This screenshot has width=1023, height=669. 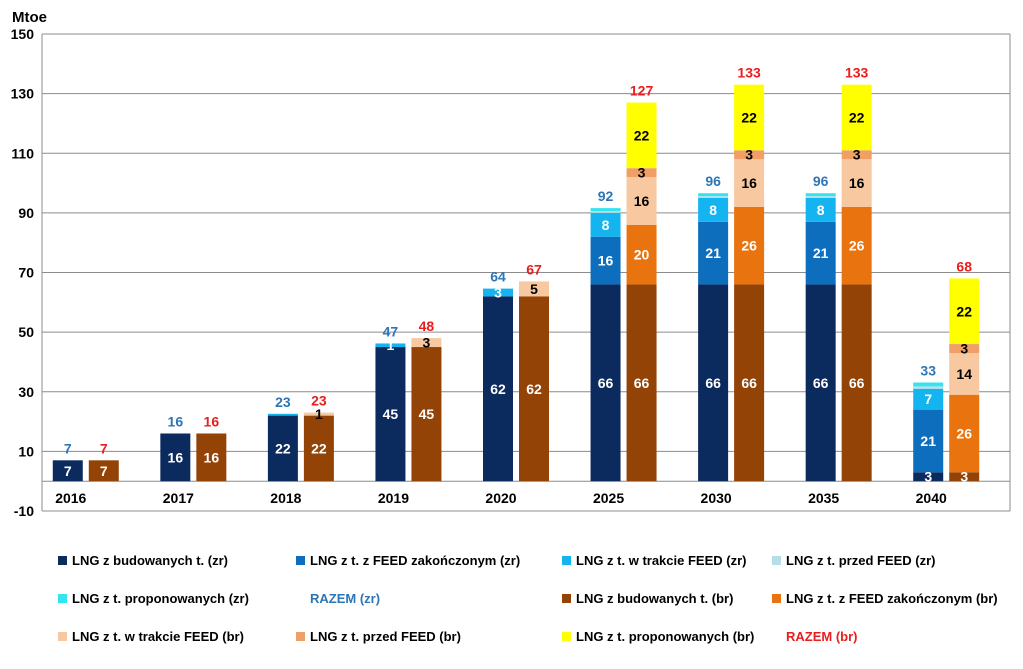 I want to click on legend-label: LNG z t. w trakcie FEED (zr), so click(x=661, y=560).